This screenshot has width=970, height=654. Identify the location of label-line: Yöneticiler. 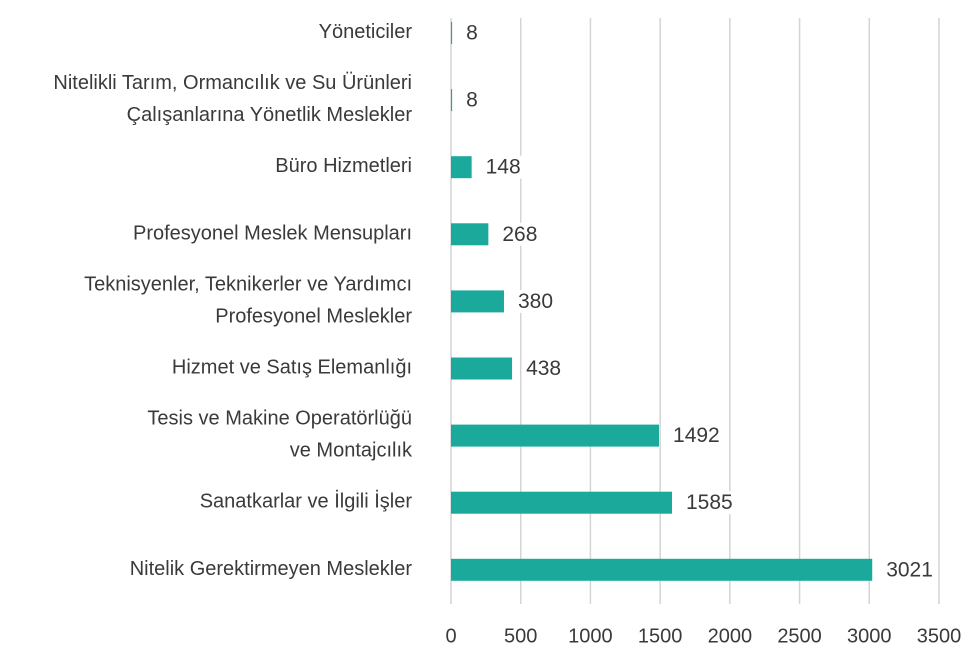
(366, 32).